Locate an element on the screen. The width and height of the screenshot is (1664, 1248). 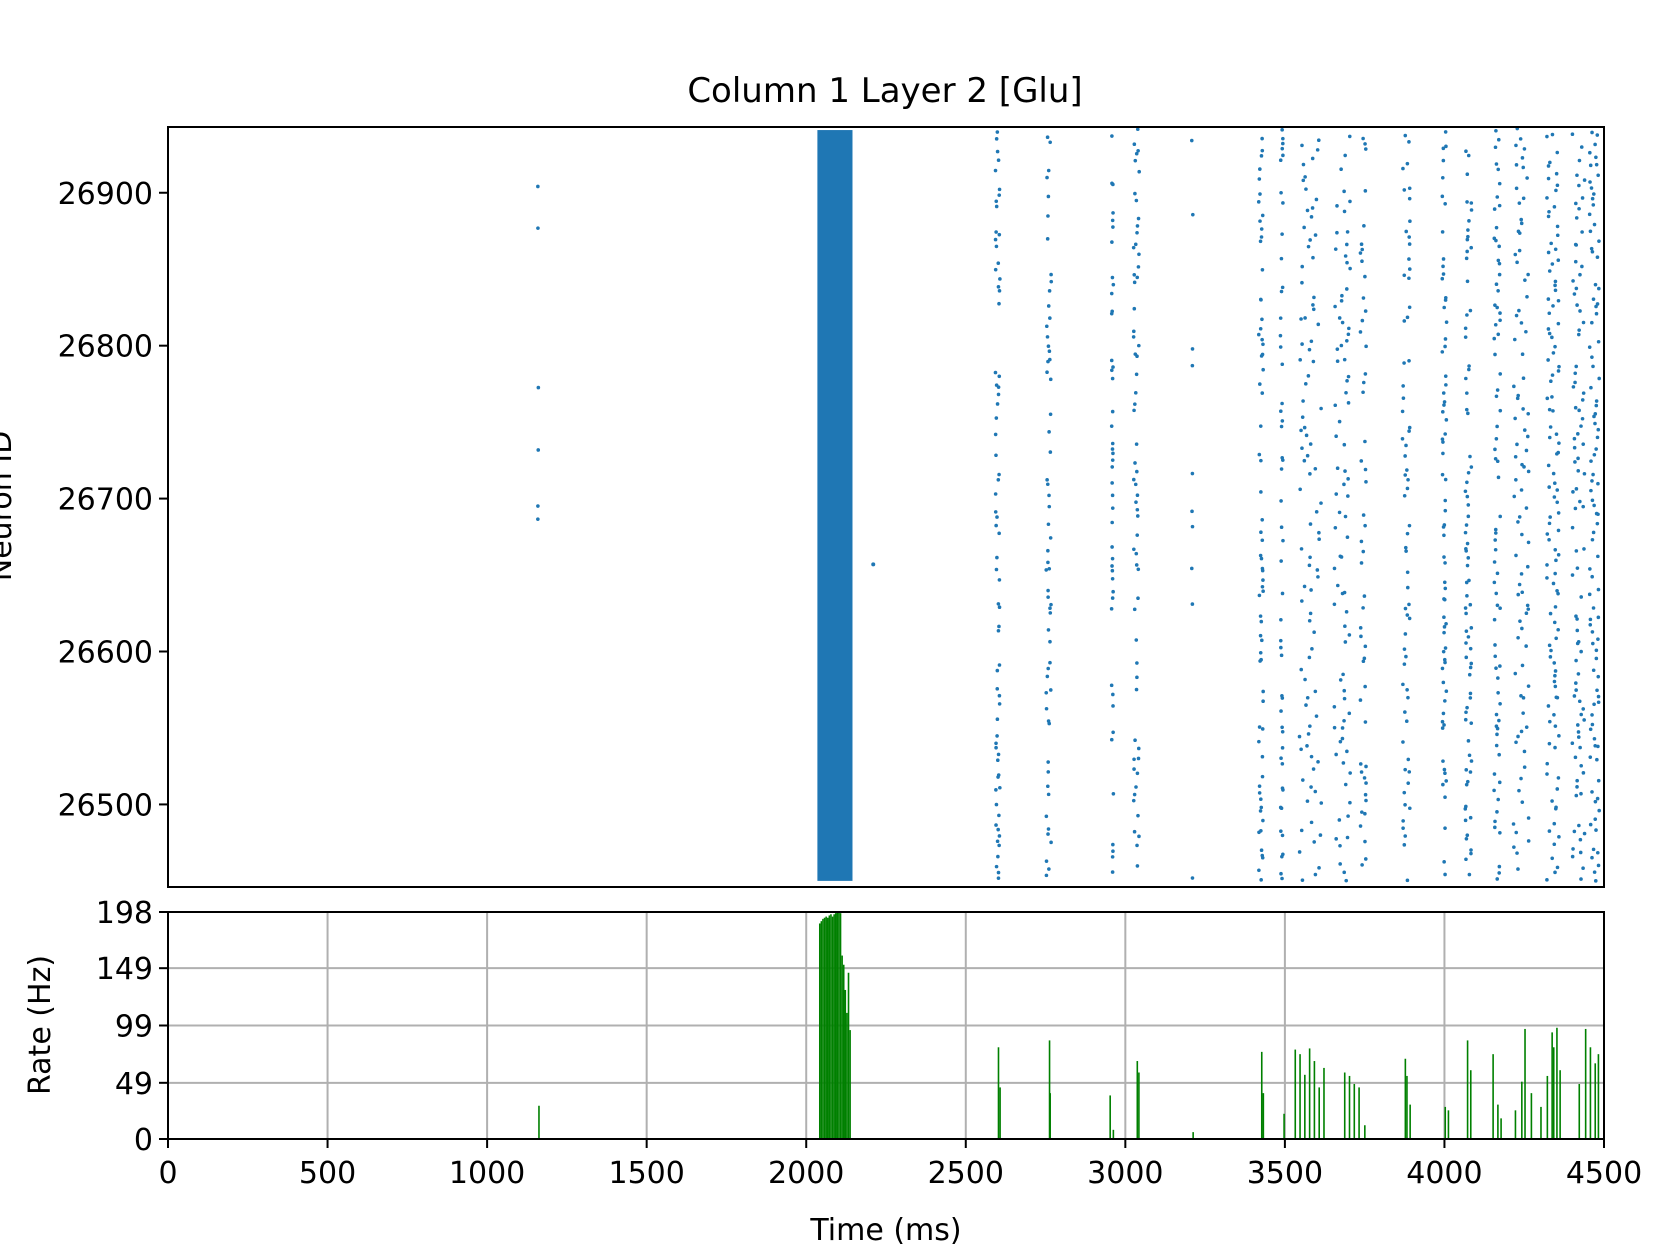
raster-title: Column 1 Layer 2 [Glu] is located at coordinates (884, 91).